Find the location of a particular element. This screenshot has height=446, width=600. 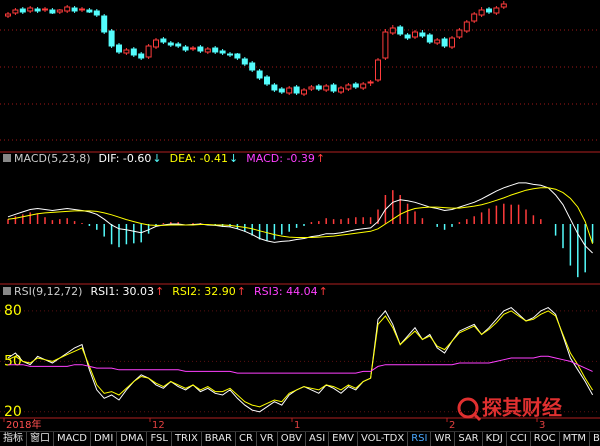

legend-arrow: ↓ is located at coordinates (233, 158).